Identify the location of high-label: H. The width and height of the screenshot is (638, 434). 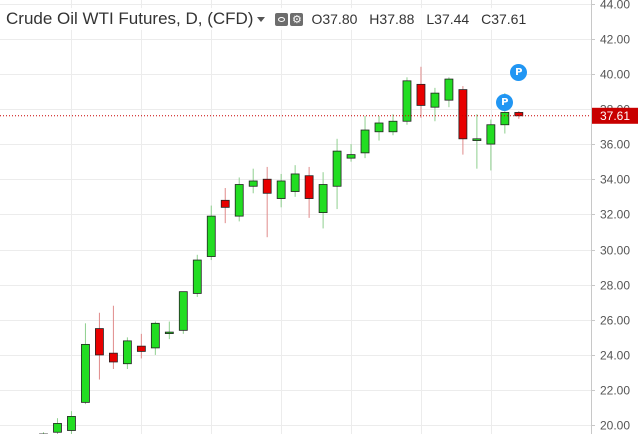
(374, 19).